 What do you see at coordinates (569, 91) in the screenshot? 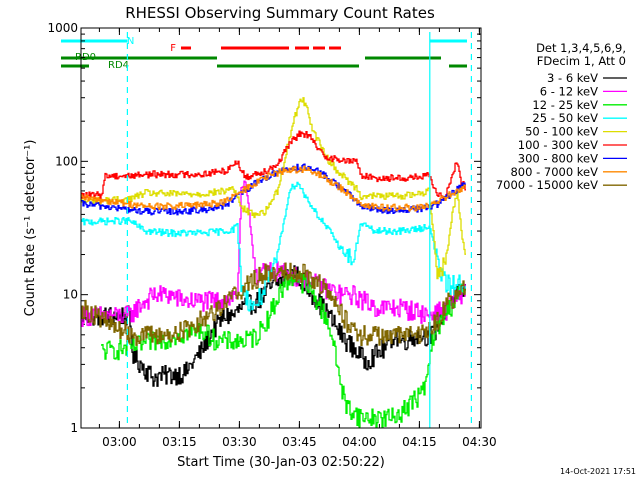
I see `legend-label-2: 6 - 12 keV` at bounding box center [569, 91].